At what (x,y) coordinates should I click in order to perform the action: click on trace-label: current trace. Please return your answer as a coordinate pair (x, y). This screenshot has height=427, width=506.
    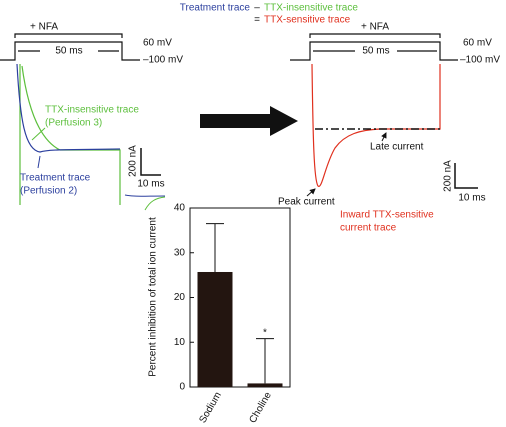
    Looking at the image, I should click on (368, 228).